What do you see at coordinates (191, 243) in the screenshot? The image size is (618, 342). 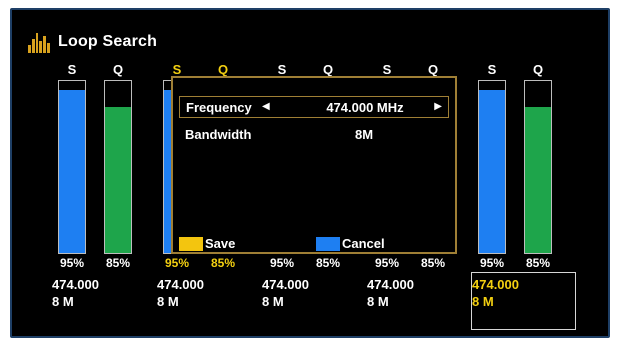 I see `yellow-key-icon` at bounding box center [191, 243].